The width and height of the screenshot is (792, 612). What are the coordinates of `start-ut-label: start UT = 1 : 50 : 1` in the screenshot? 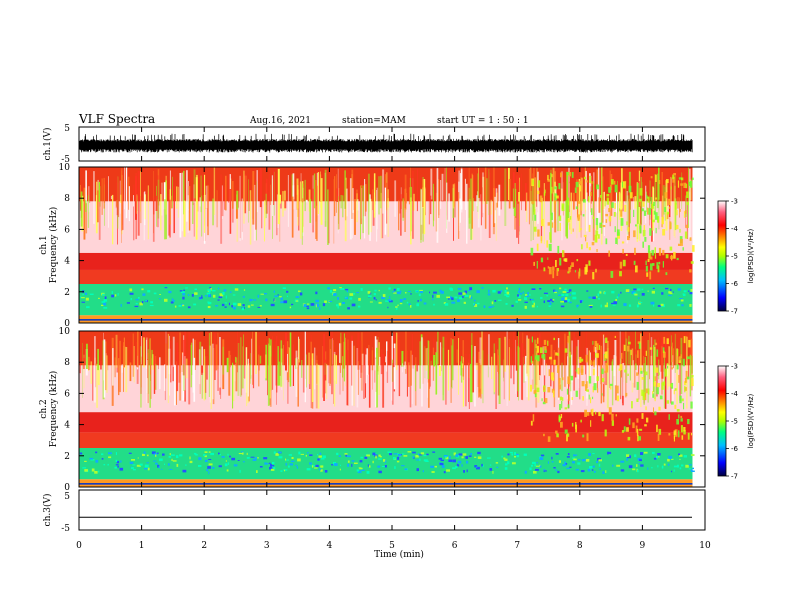 It's located at (483, 121).